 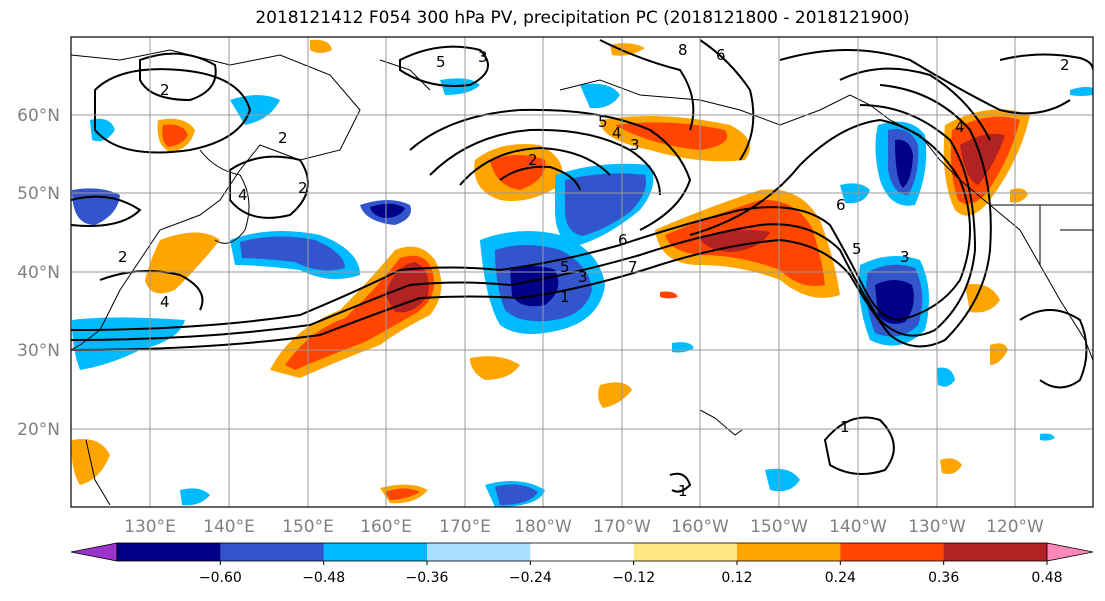 I want to click on lon-label: 150°E, so click(x=308, y=527).